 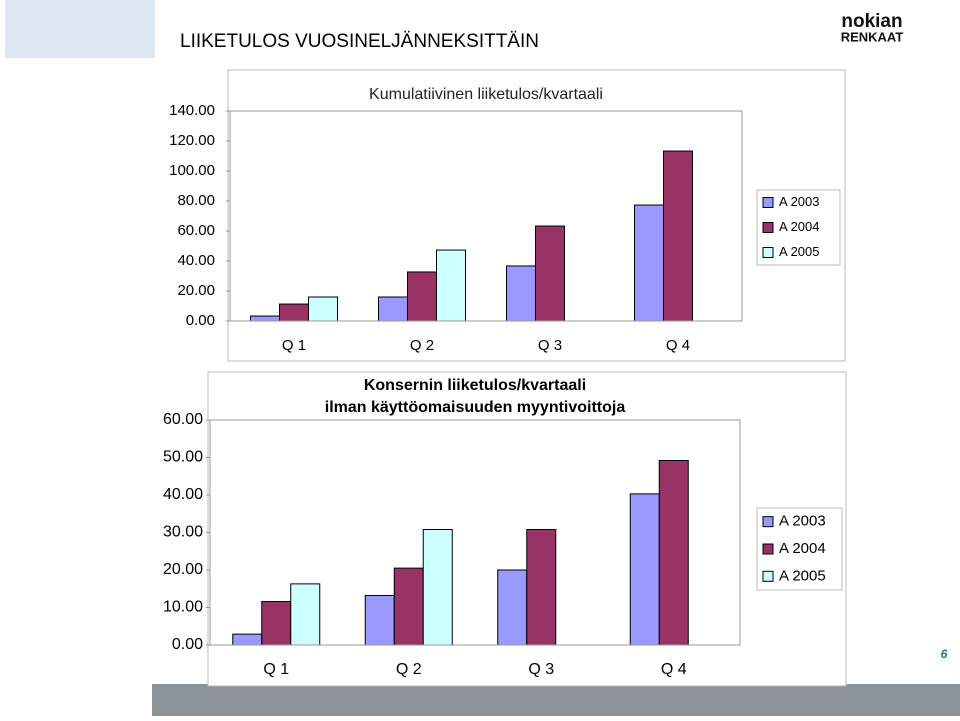 What do you see at coordinates (192, 110) in the screenshot?
I see `y-tick-label: 140.00` at bounding box center [192, 110].